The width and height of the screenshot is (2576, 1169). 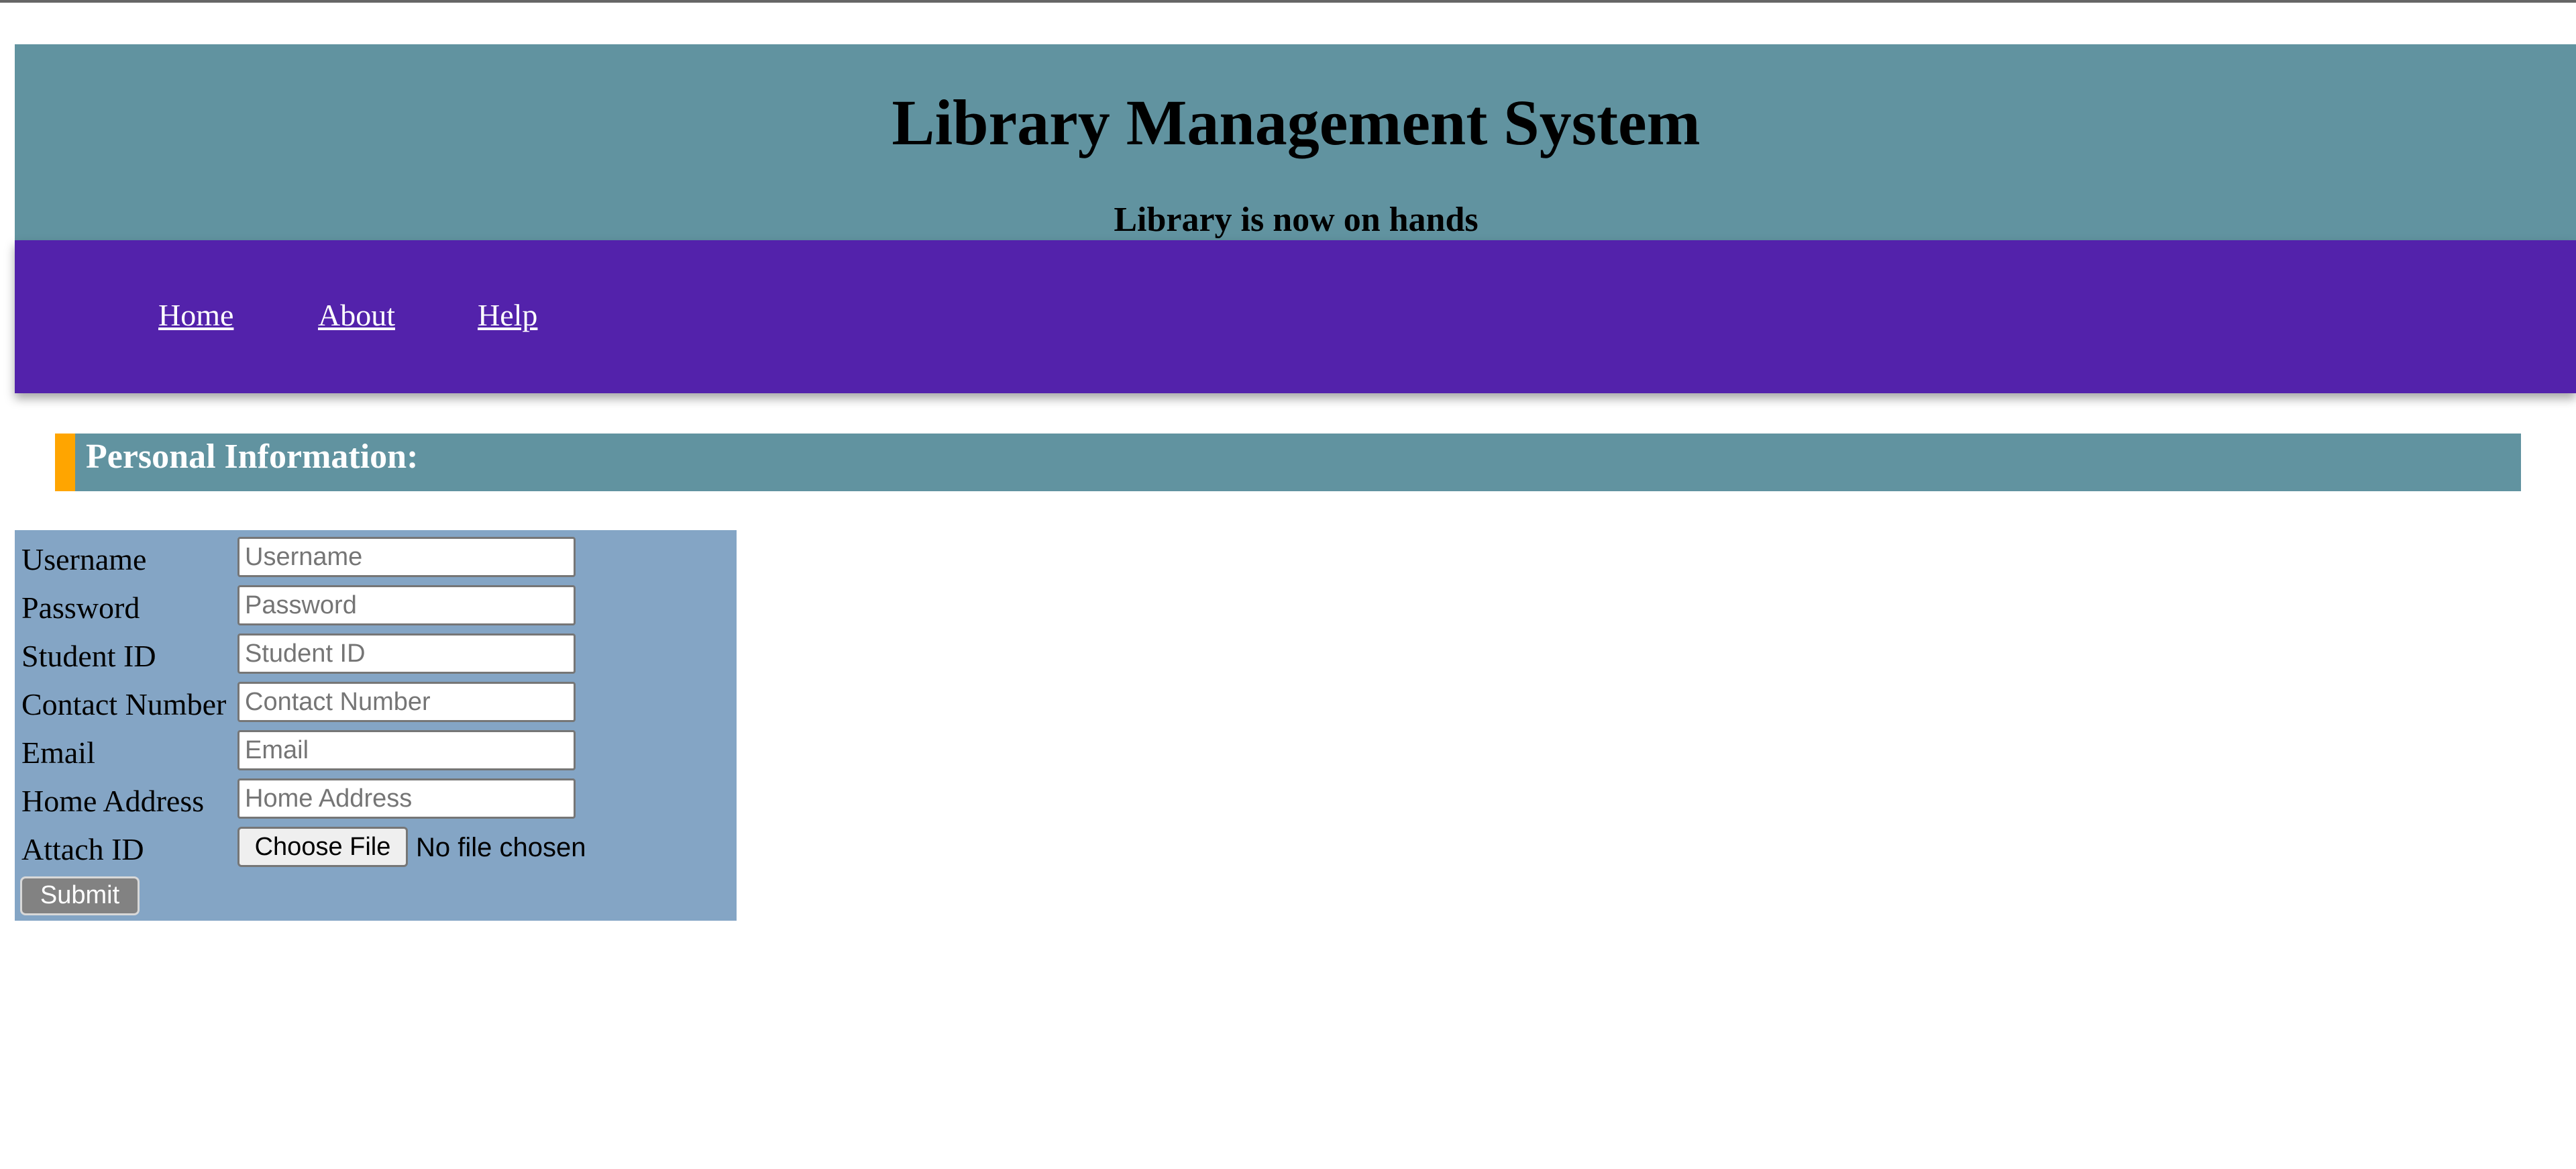 I want to click on nav-link-about: About, so click(x=356, y=315).